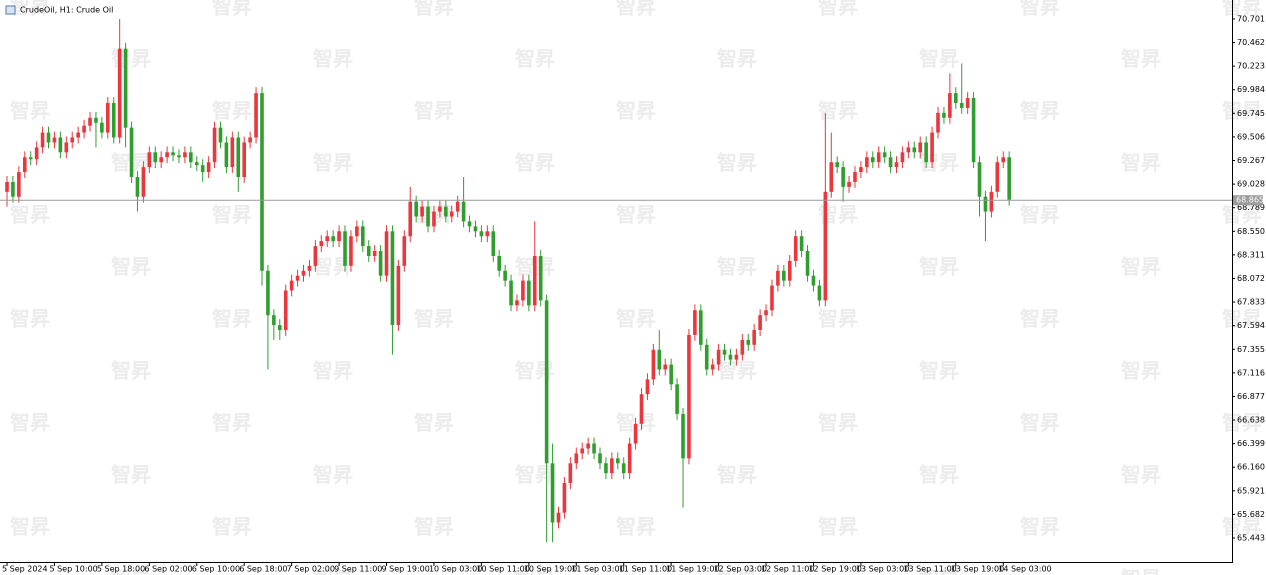 The width and height of the screenshot is (1266, 575). What do you see at coordinates (645, 569) in the screenshot?
I see `x-tick-label: 11 Sep 11:00` at bounding box center [645, 569].